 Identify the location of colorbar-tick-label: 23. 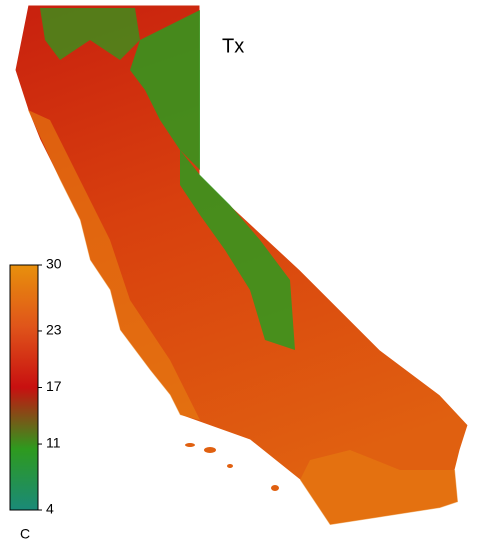
(54, 330).